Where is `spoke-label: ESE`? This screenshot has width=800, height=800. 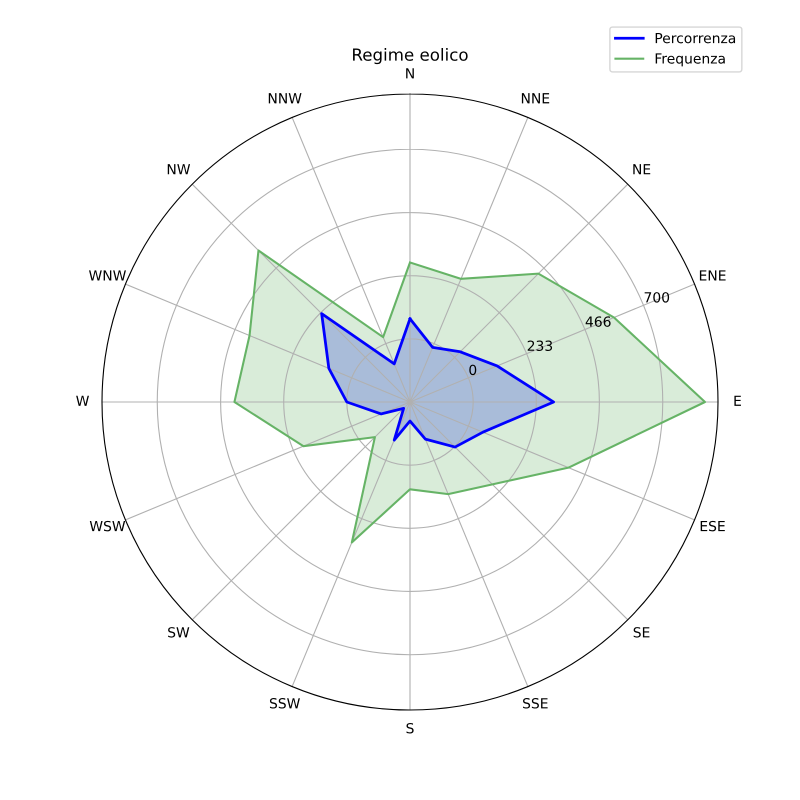 spoke-label: ESE is located at coordinates (712, 526).